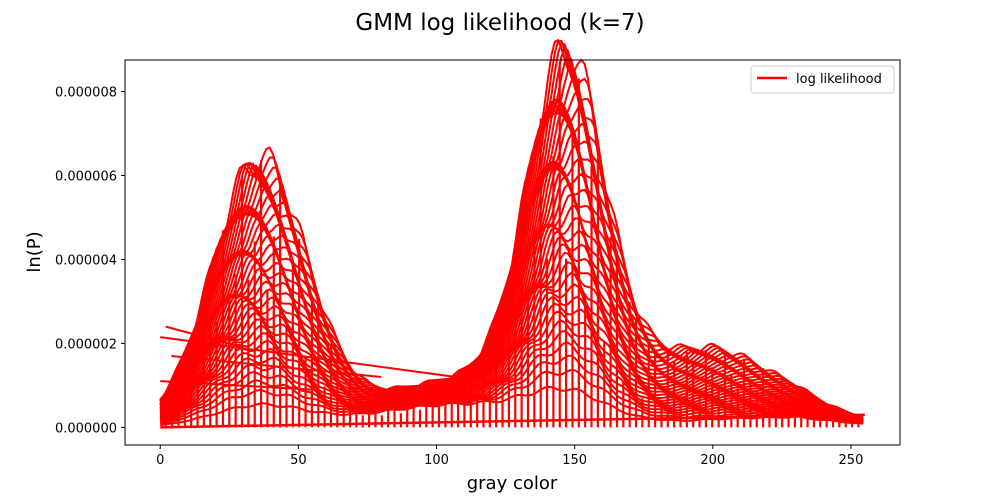  I want to click on x-tick-label: 0, so click(160, 460).